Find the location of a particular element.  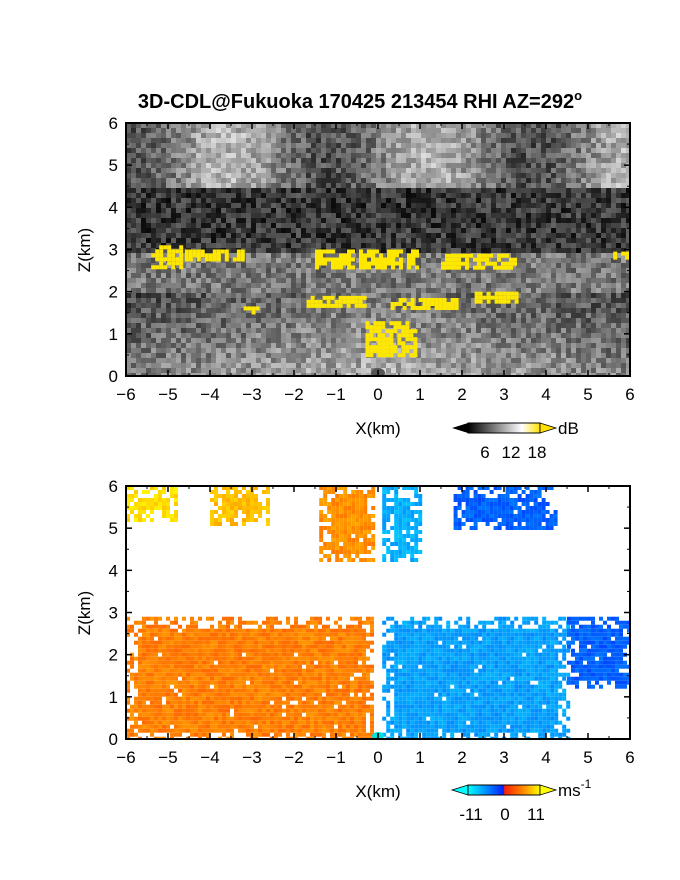

colorbar-label-2: ms-1 is located at coordinates (575, 788).